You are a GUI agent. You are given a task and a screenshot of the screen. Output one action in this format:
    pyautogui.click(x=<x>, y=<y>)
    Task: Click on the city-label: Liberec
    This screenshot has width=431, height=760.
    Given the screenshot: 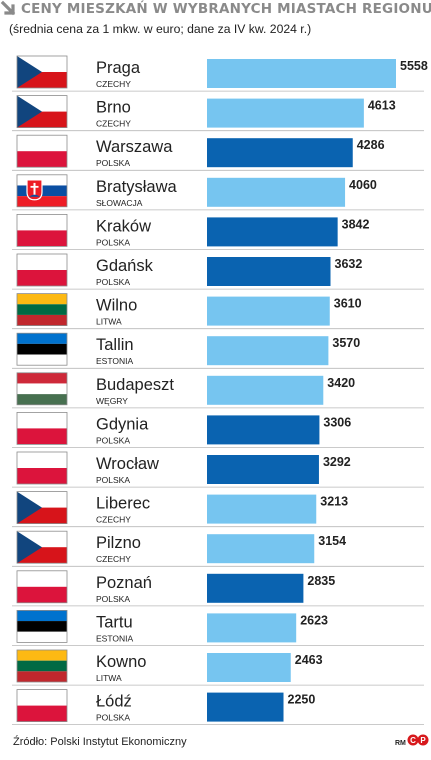 What is the action you would take?
    pyautogui.click(x=123, y=504)
    